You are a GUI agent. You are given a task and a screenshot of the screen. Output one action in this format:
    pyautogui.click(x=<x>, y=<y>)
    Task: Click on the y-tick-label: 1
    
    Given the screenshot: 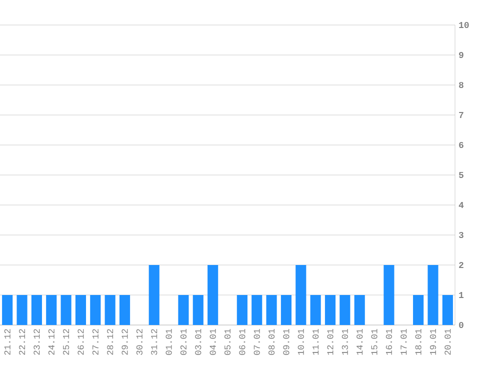 What is the action you would take?
    pyautogui.click(x=461, y=295)
    